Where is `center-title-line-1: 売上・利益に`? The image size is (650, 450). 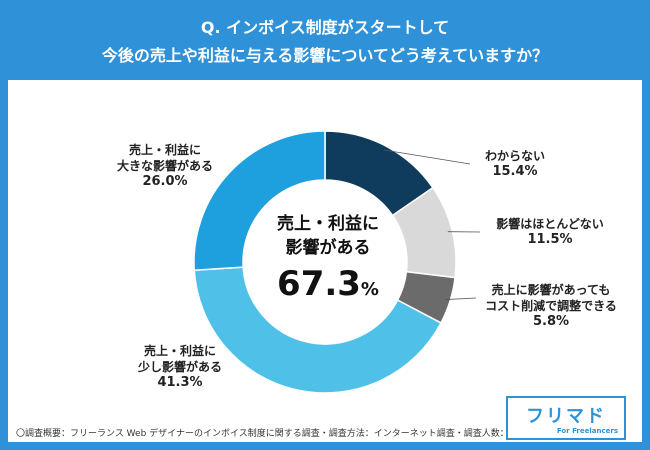 center-title-line-1: 売上・利益に is located at coordinates (328, 224).